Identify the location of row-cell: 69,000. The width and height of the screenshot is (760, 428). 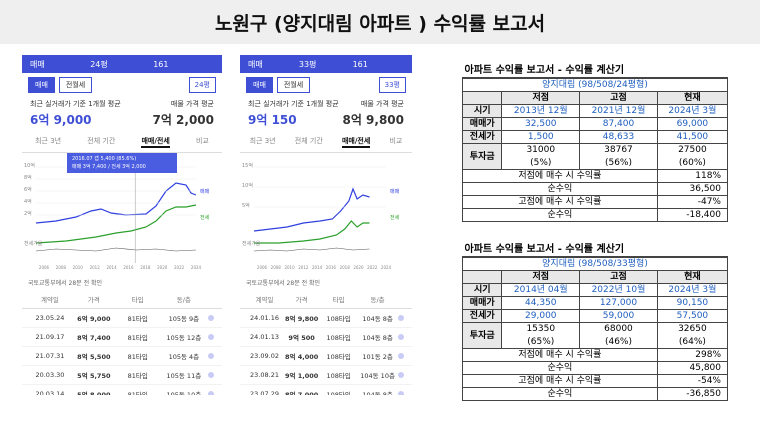
(692, 124).